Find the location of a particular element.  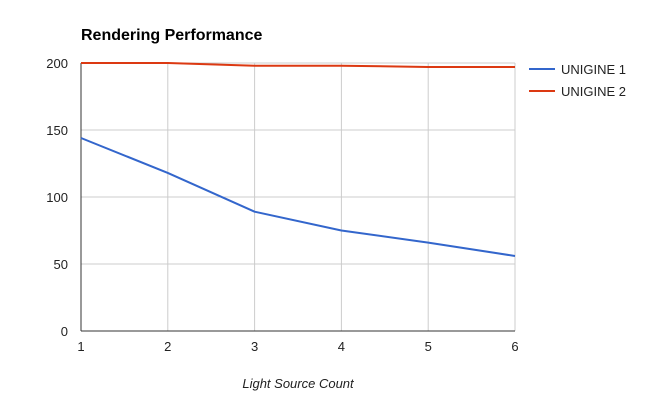

legend: UNIGINE 1 UNIGINE 2 is located at coordinates (577, 80).